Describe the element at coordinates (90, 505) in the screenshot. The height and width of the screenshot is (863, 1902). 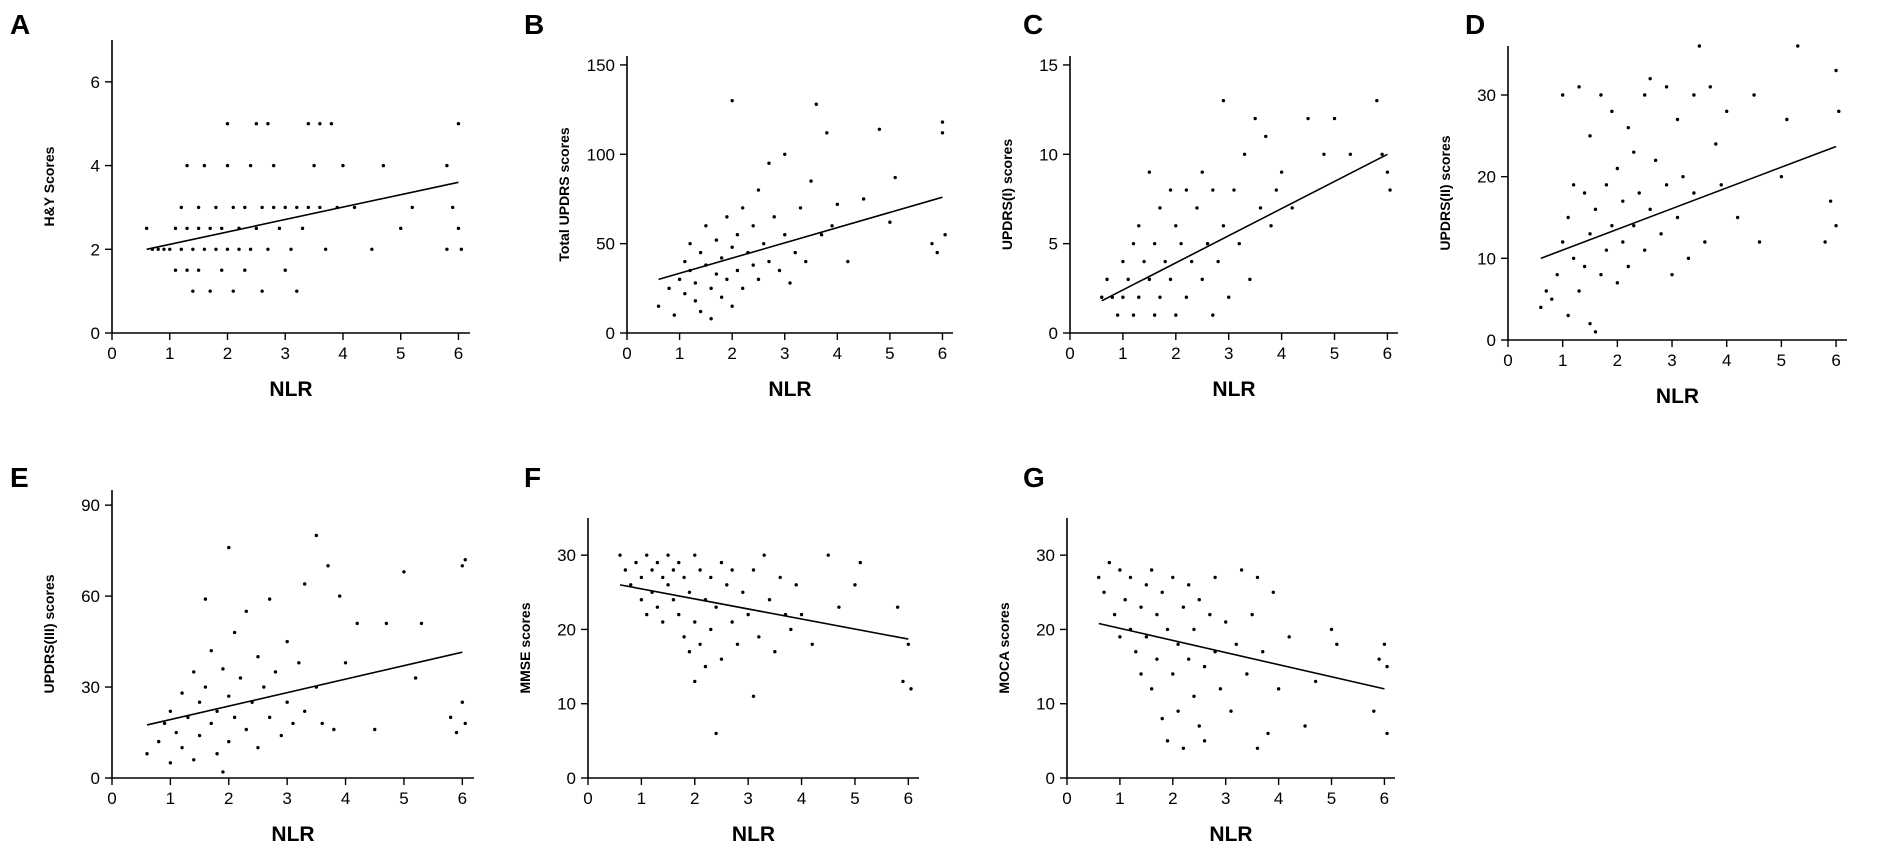
I see `y-tick-label: 90` at that location.